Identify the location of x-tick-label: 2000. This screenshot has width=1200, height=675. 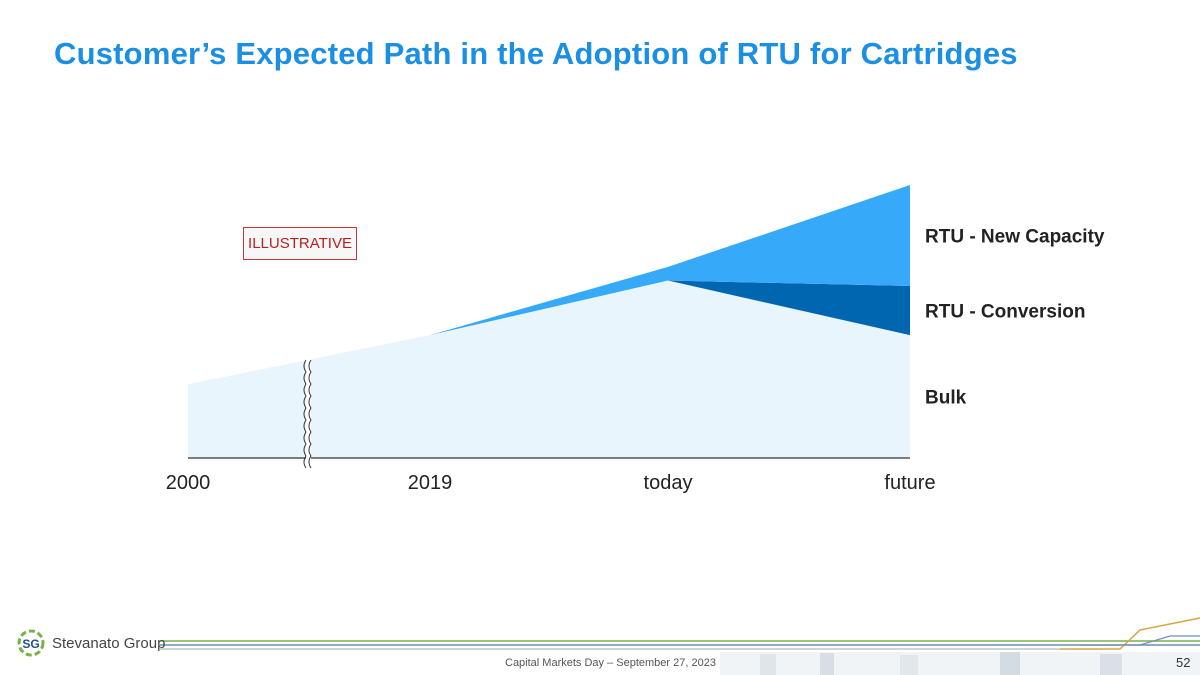
(188, 483).